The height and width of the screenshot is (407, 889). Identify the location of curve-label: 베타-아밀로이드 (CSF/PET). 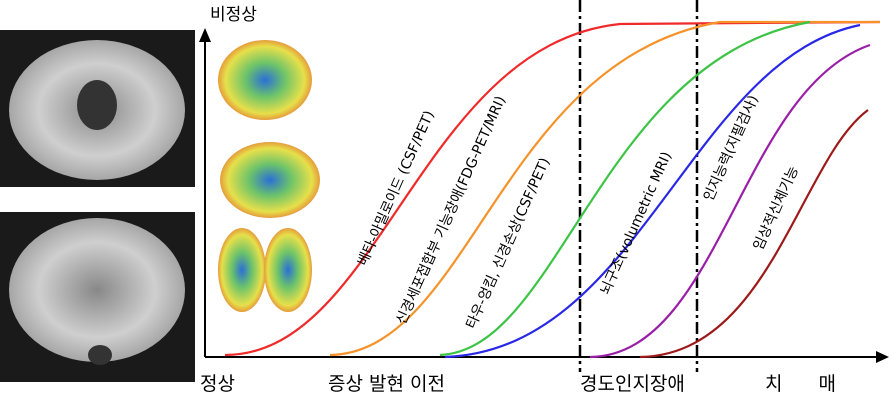
(396, 188).